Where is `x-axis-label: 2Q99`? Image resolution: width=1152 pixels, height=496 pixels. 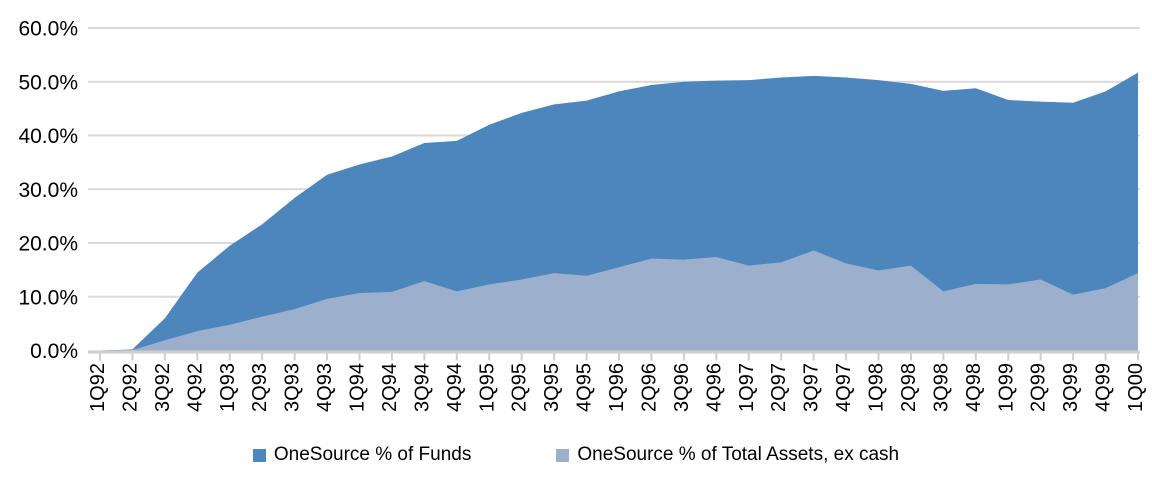 x-axis-label: 2Q99 is located at coordinates (1039, 387).